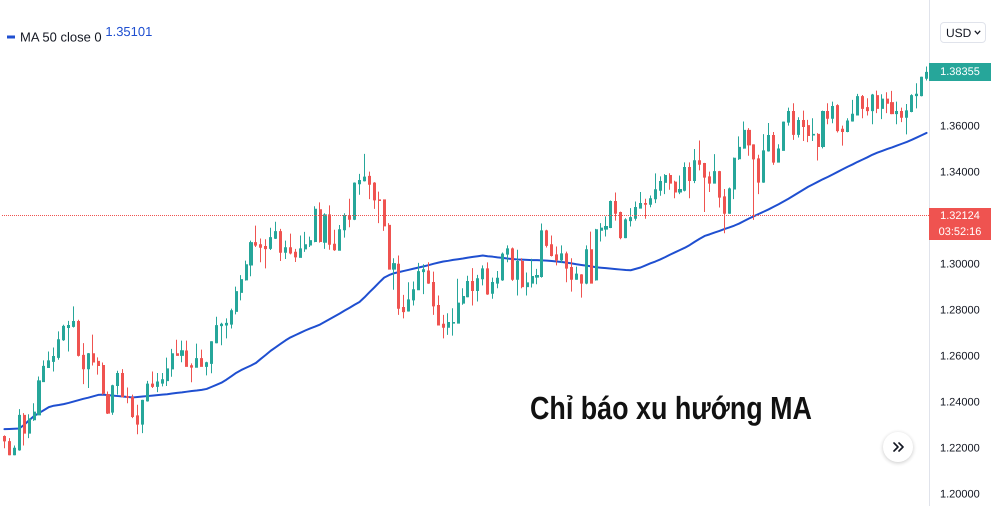 The image size is (995, 506). I want to click on annotation: 1.35101, so click(128, 32).